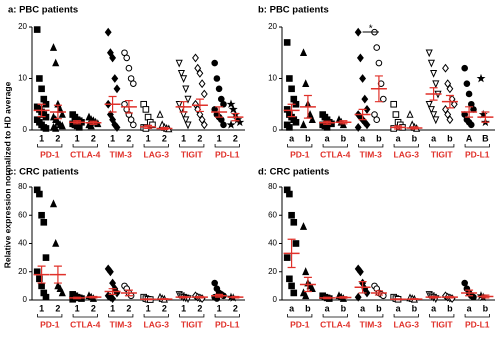  Describe the element at coordinates (43, 10) in the screenshot. I see `panel-title: a: PBC patients` at that location.